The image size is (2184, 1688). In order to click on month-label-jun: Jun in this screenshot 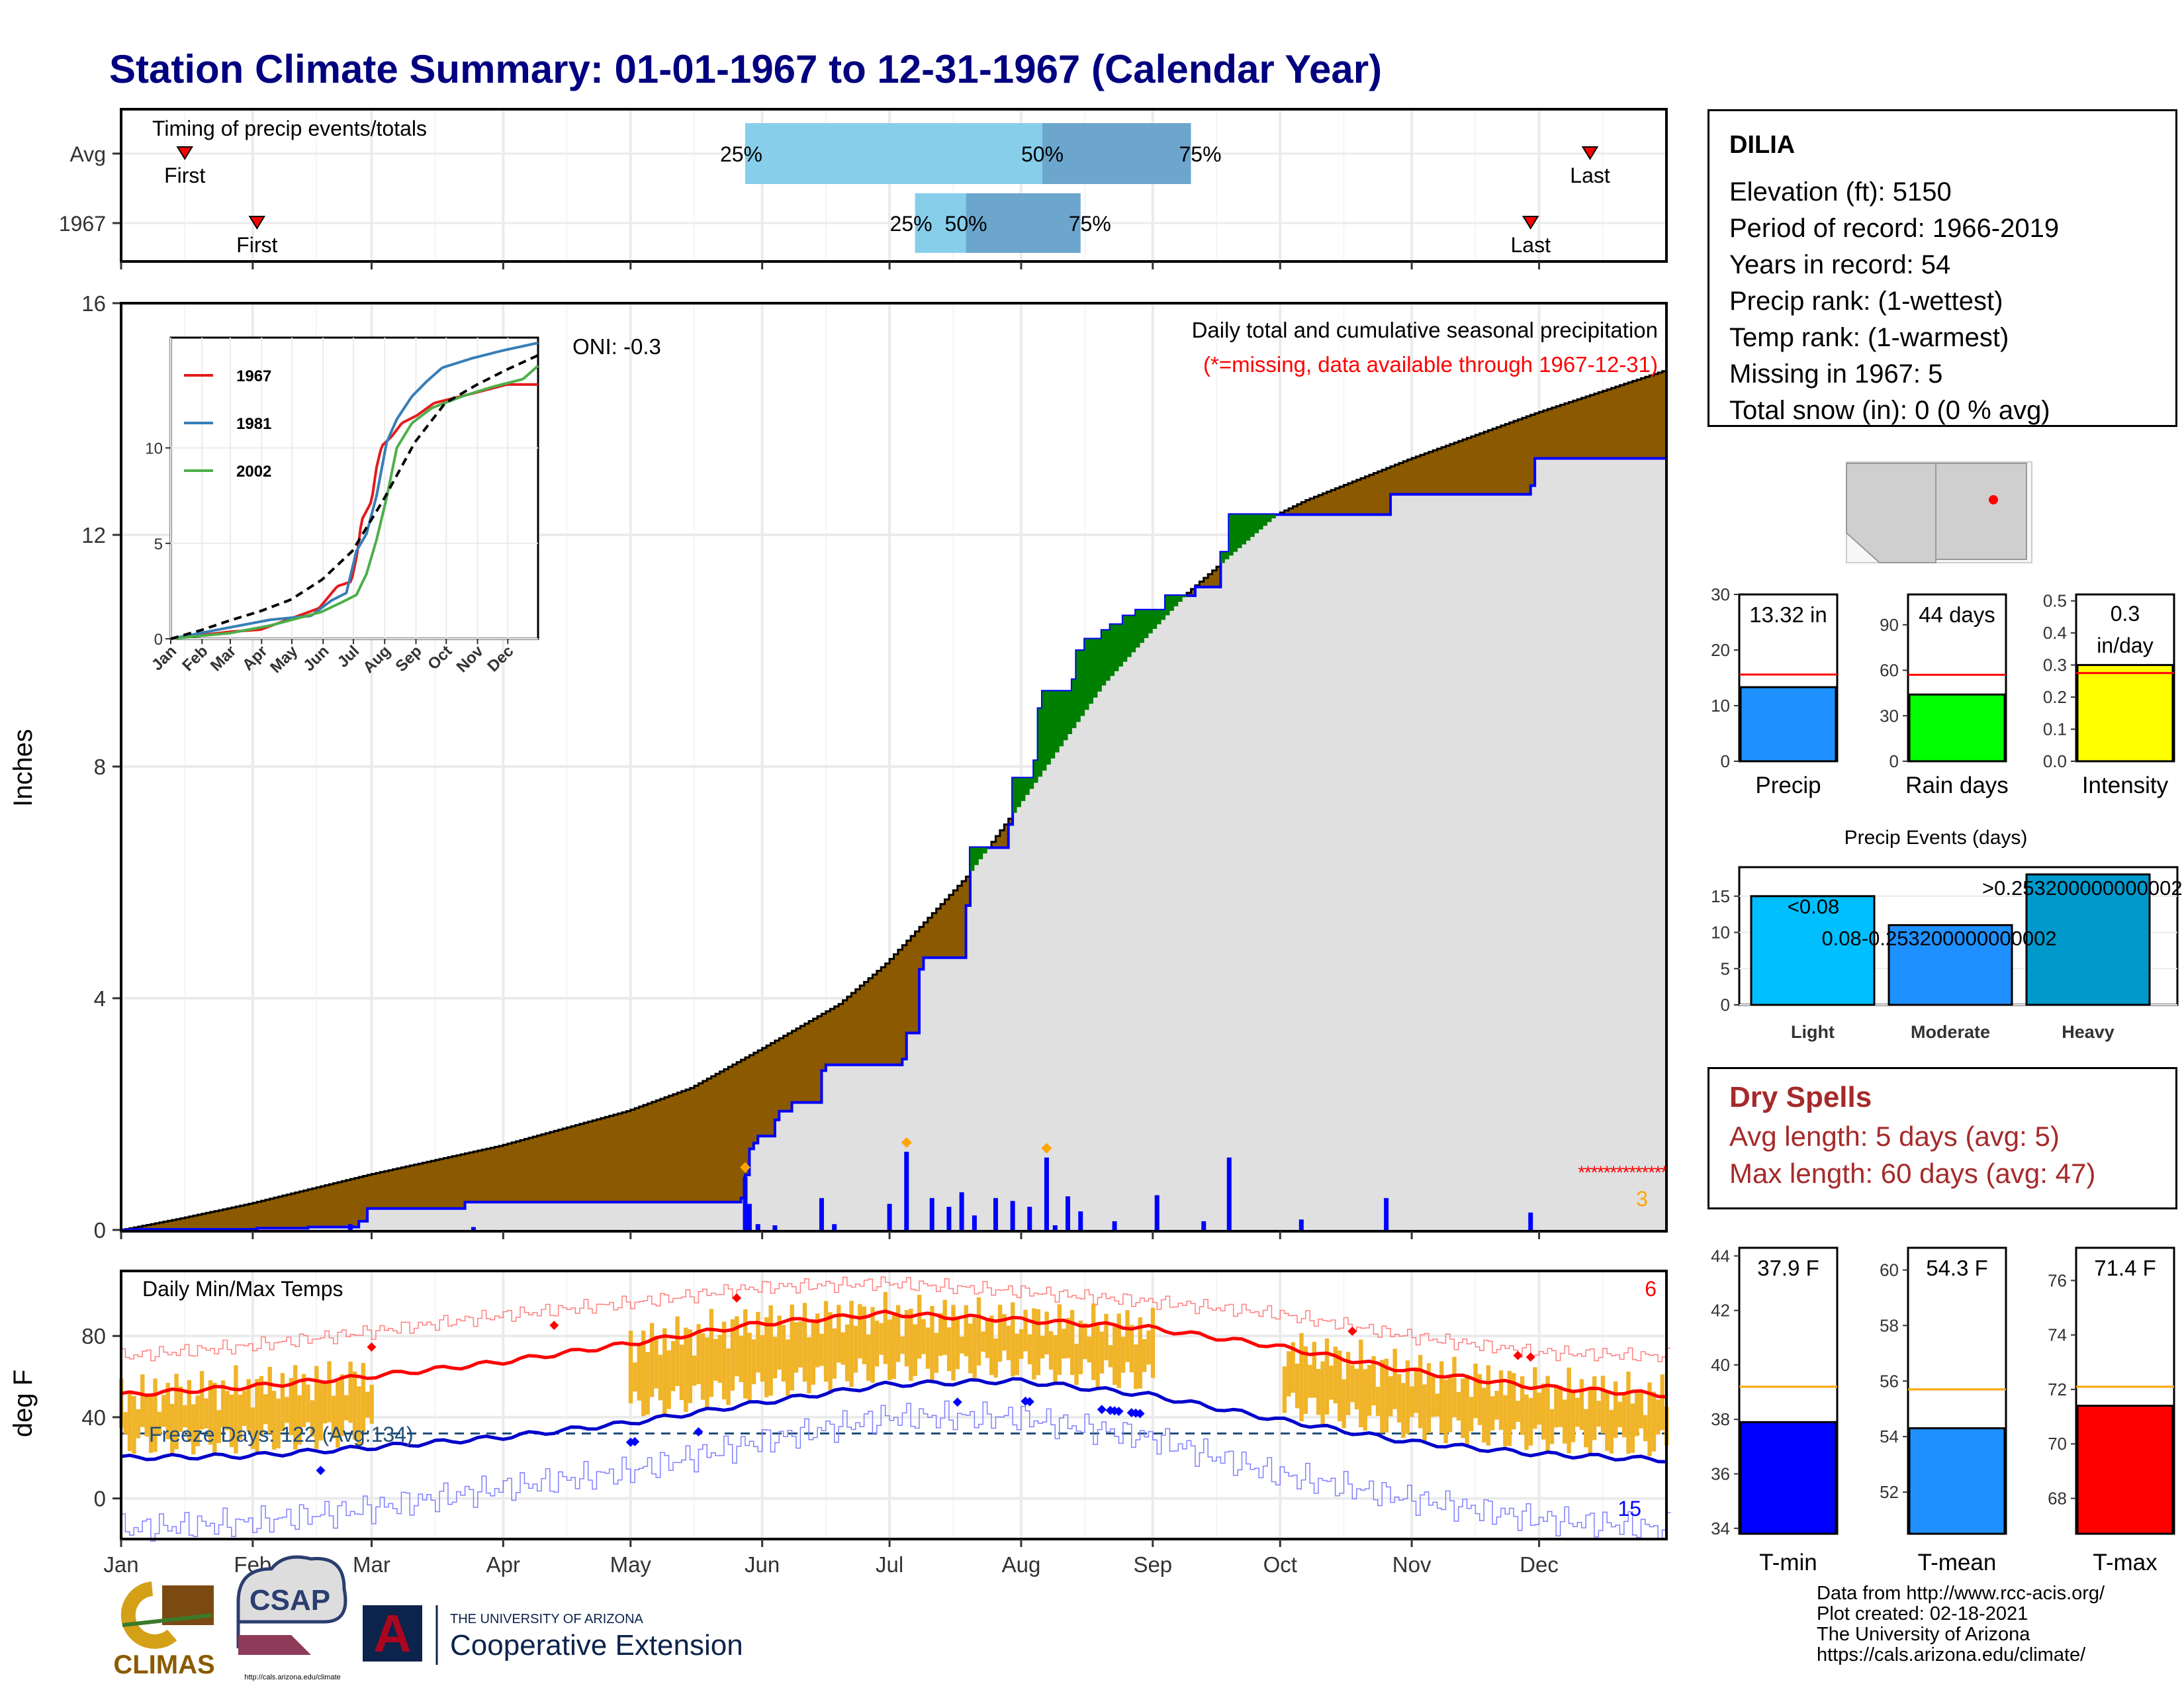, I will do `click(762, 1564)`.